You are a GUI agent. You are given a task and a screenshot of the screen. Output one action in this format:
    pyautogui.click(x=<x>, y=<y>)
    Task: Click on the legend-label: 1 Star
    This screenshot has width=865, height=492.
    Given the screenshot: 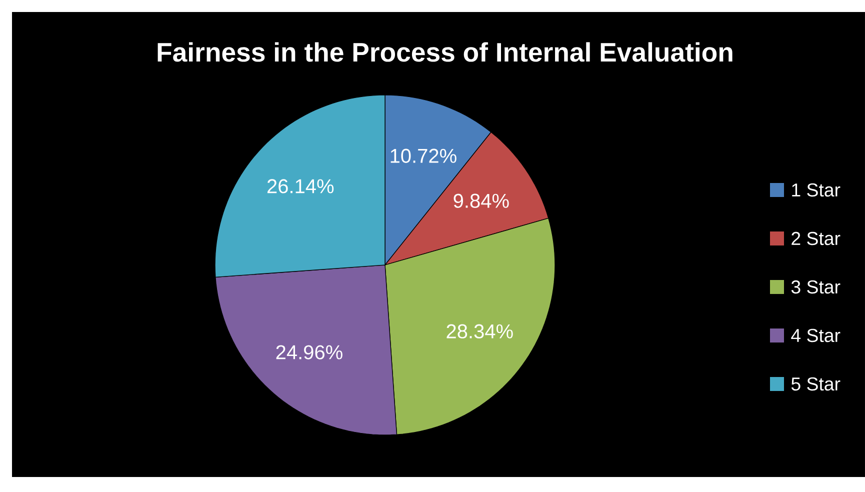 What is the action you would take?
    pyautogui.click(x=816, y=190)
    